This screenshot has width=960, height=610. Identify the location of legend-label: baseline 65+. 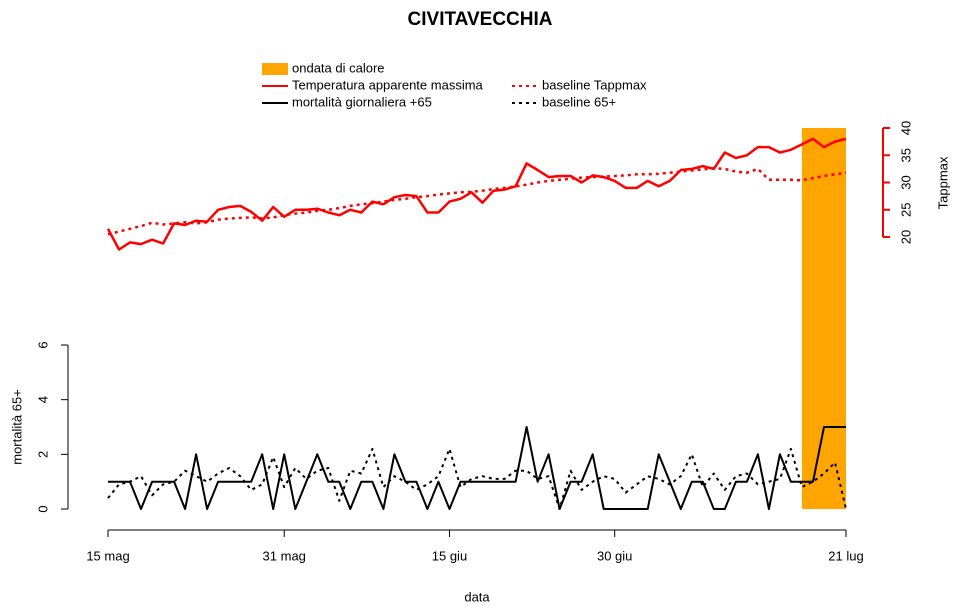
(579, 101).